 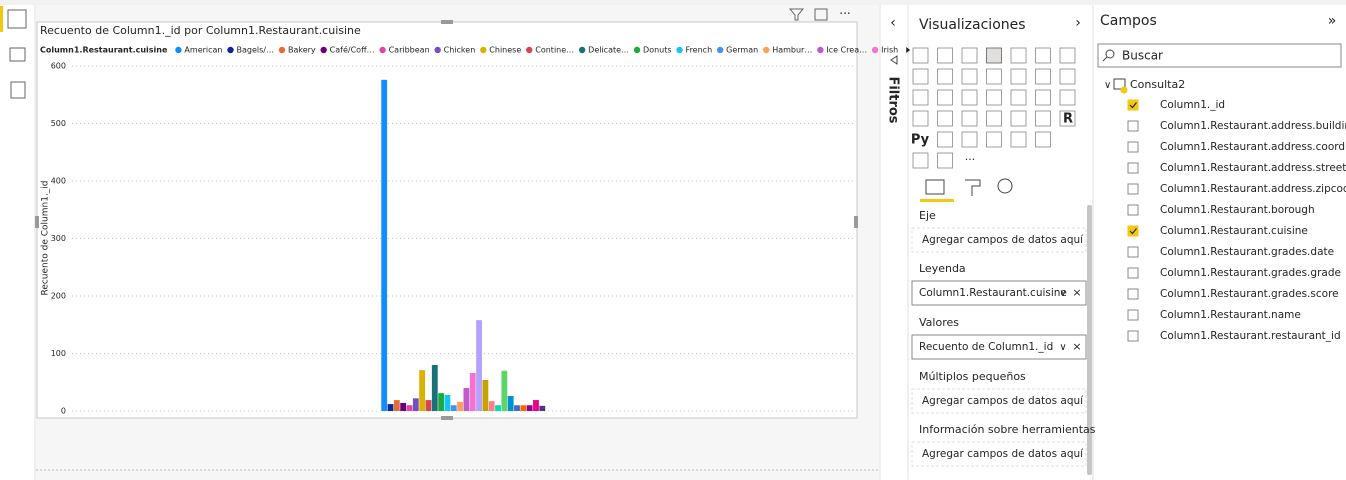 What do you see at coordinates (893, 23) in the screenshot?
I see `collapse-arrow: ‹` at bounding box center [893, 23].